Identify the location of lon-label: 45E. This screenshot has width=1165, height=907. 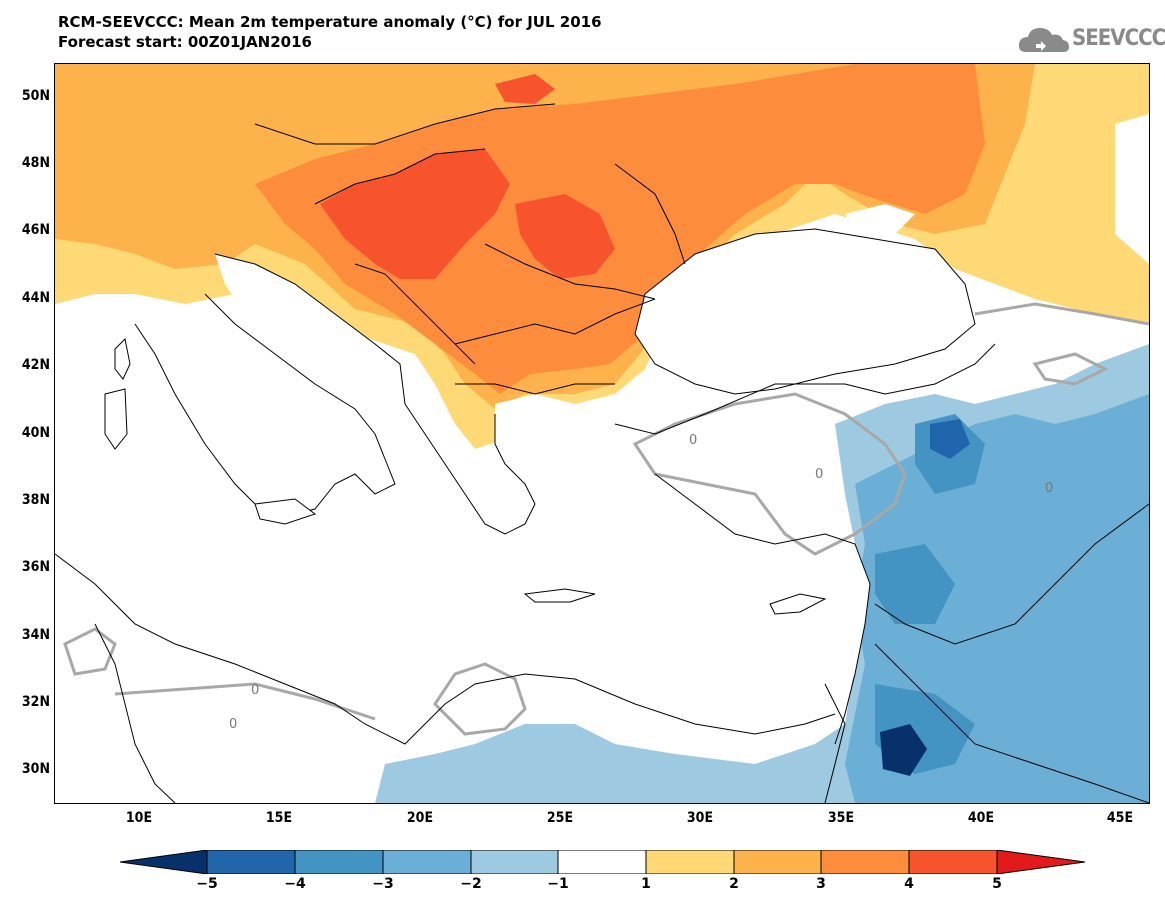
(1120, 818).